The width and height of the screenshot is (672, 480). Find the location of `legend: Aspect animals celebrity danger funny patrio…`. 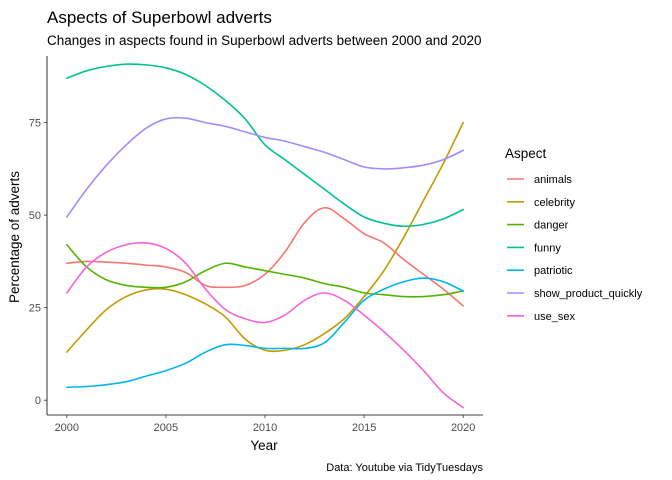

legend: Aspect animals celebrity danger funny patrio… is located at coordinates (574, 234).